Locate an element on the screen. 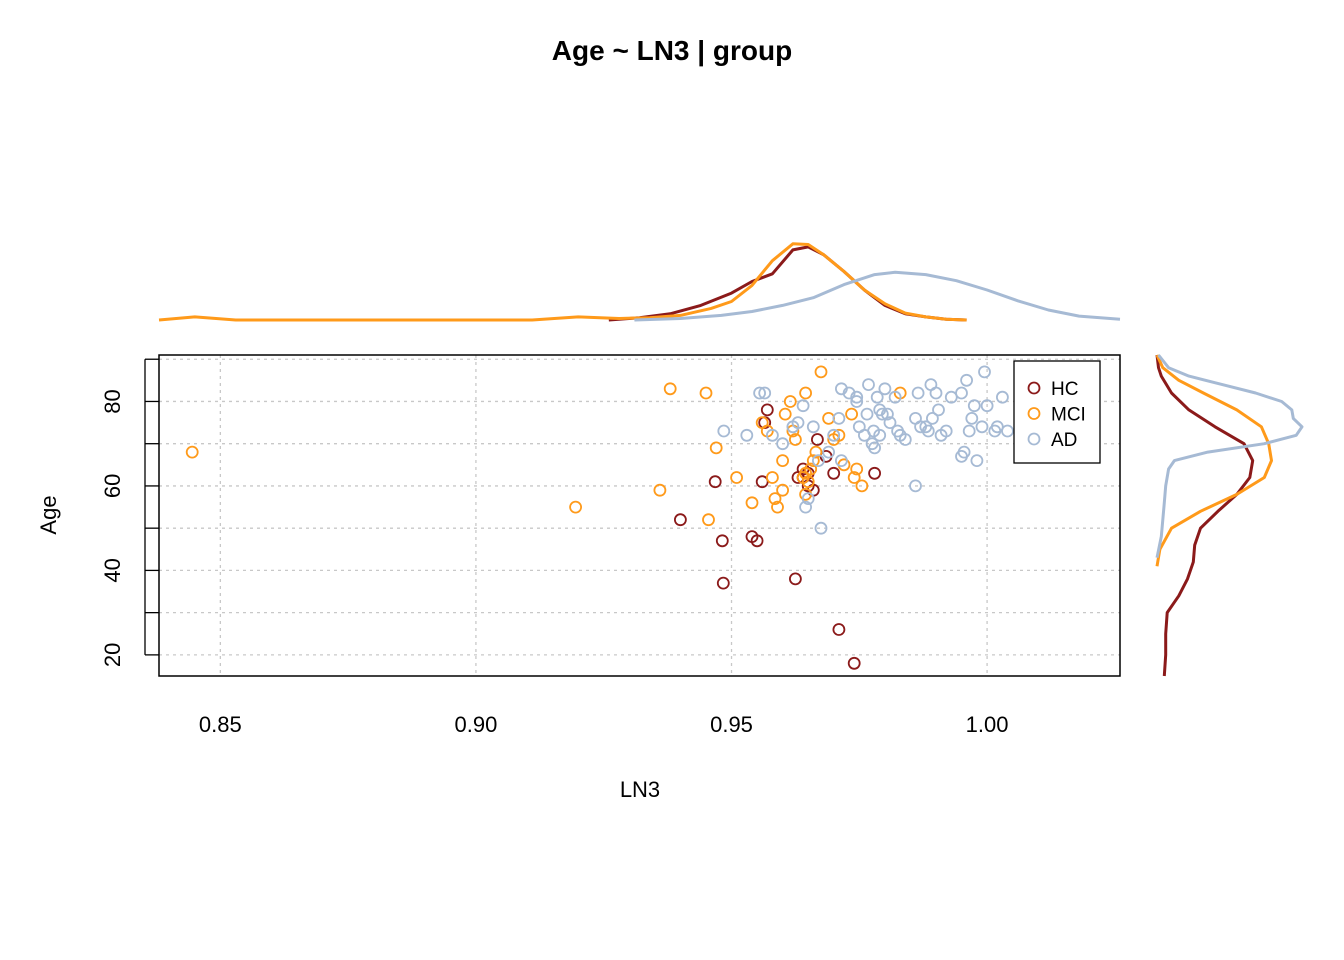 The height and width of the screenshot is (960, 1344). legend-marker-mci is located at coordinates (1034, 413).